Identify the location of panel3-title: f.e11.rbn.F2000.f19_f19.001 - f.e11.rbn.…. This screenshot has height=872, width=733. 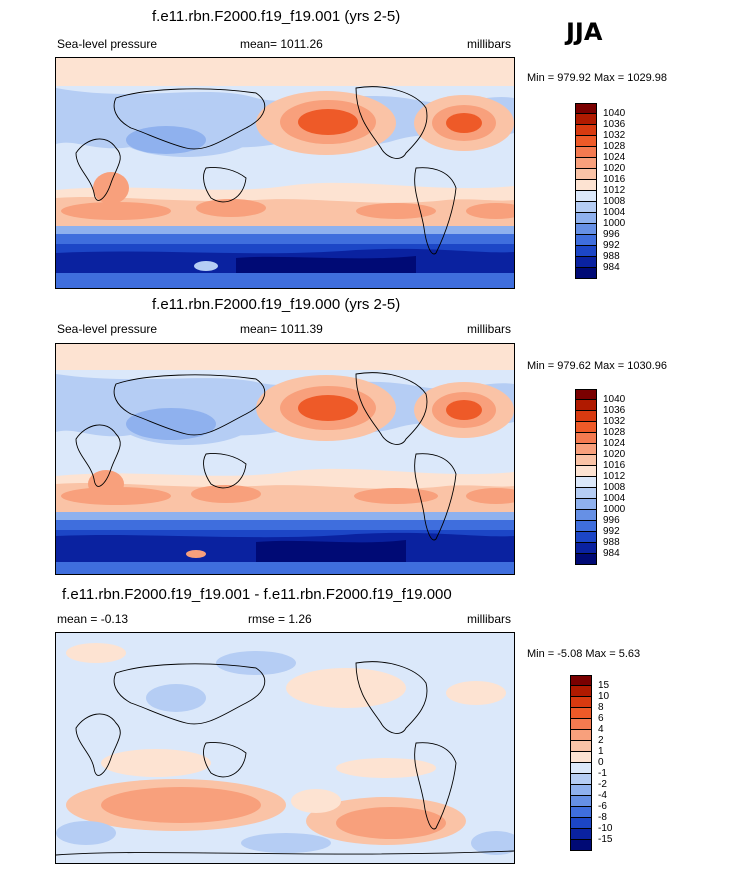
(257, 594).